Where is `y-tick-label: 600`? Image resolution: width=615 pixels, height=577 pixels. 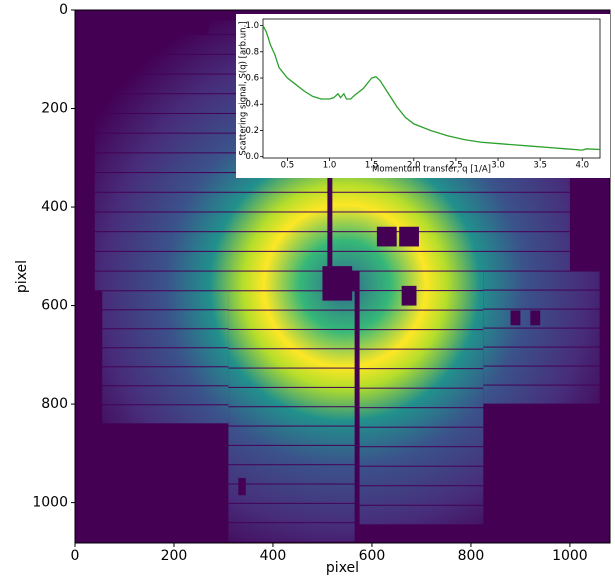
y-tick-label: 600 is located at coordinates (54, 306).